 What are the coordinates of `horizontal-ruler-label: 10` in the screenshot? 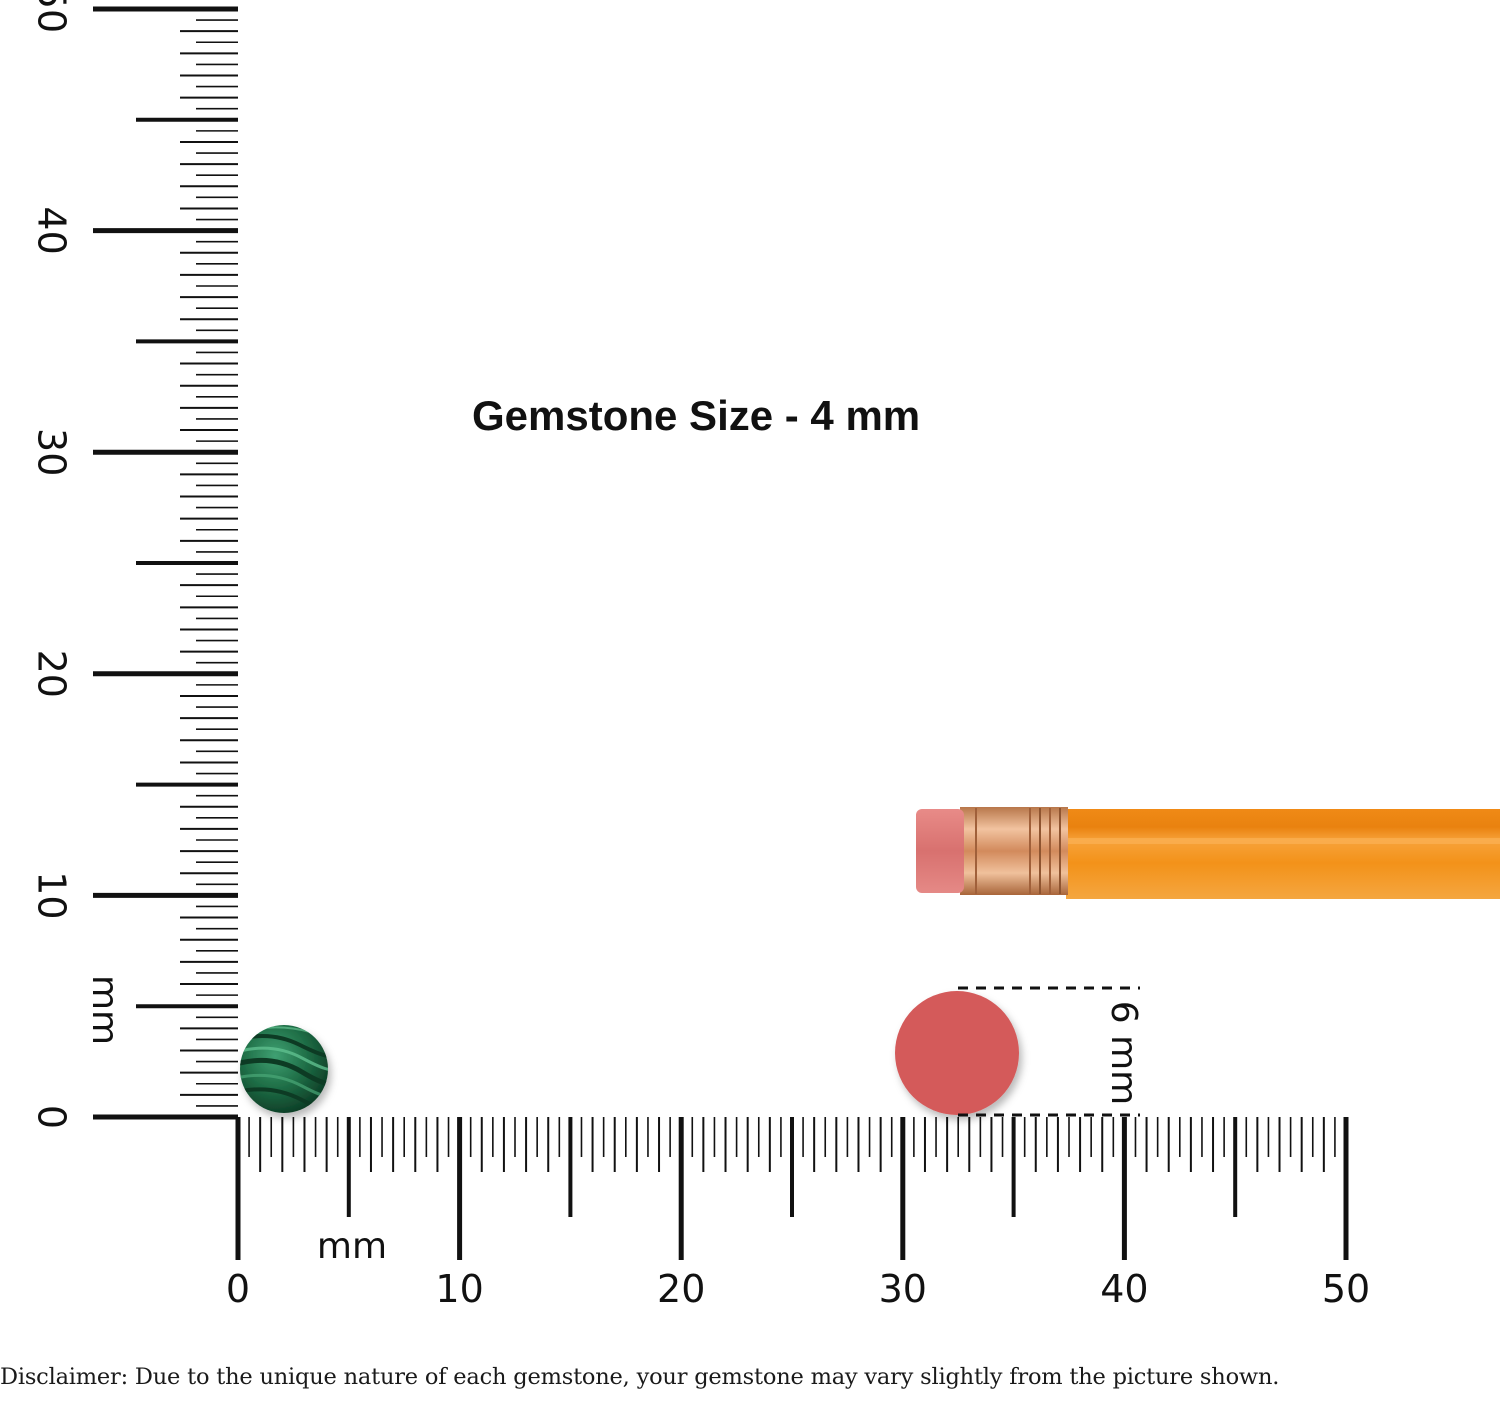 It's located at (459, 1289).